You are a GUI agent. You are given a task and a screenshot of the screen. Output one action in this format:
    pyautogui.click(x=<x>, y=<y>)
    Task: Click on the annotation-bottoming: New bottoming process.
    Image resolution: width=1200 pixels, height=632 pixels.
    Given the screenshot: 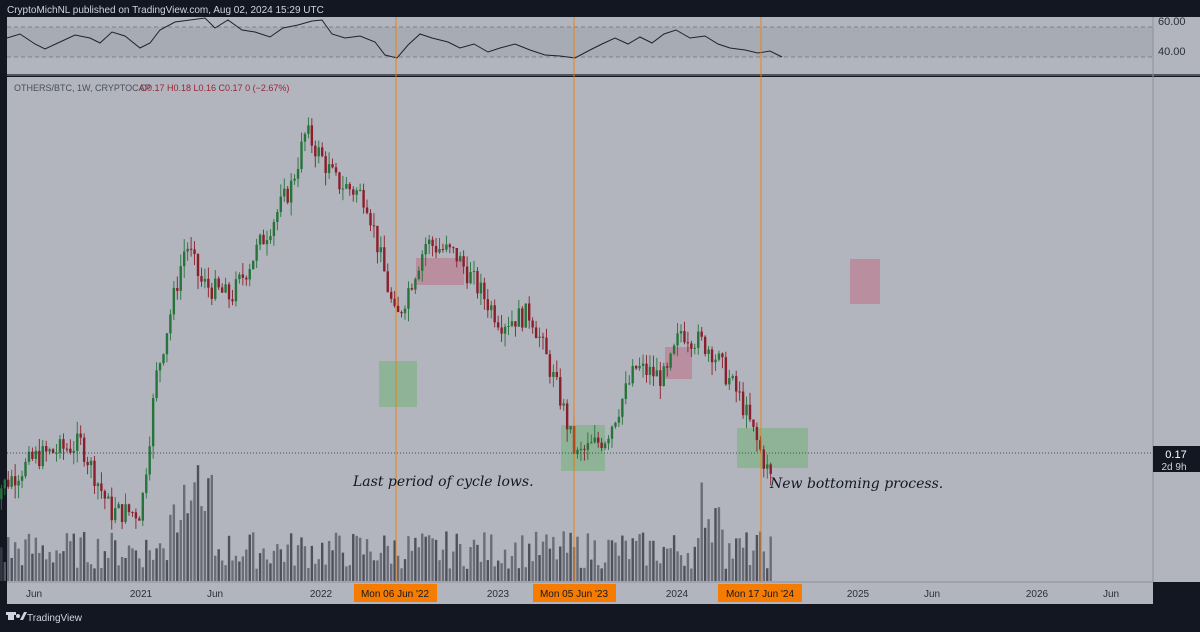 What is the action you would take?
    pyautogui.click(x=856, y=484)
    